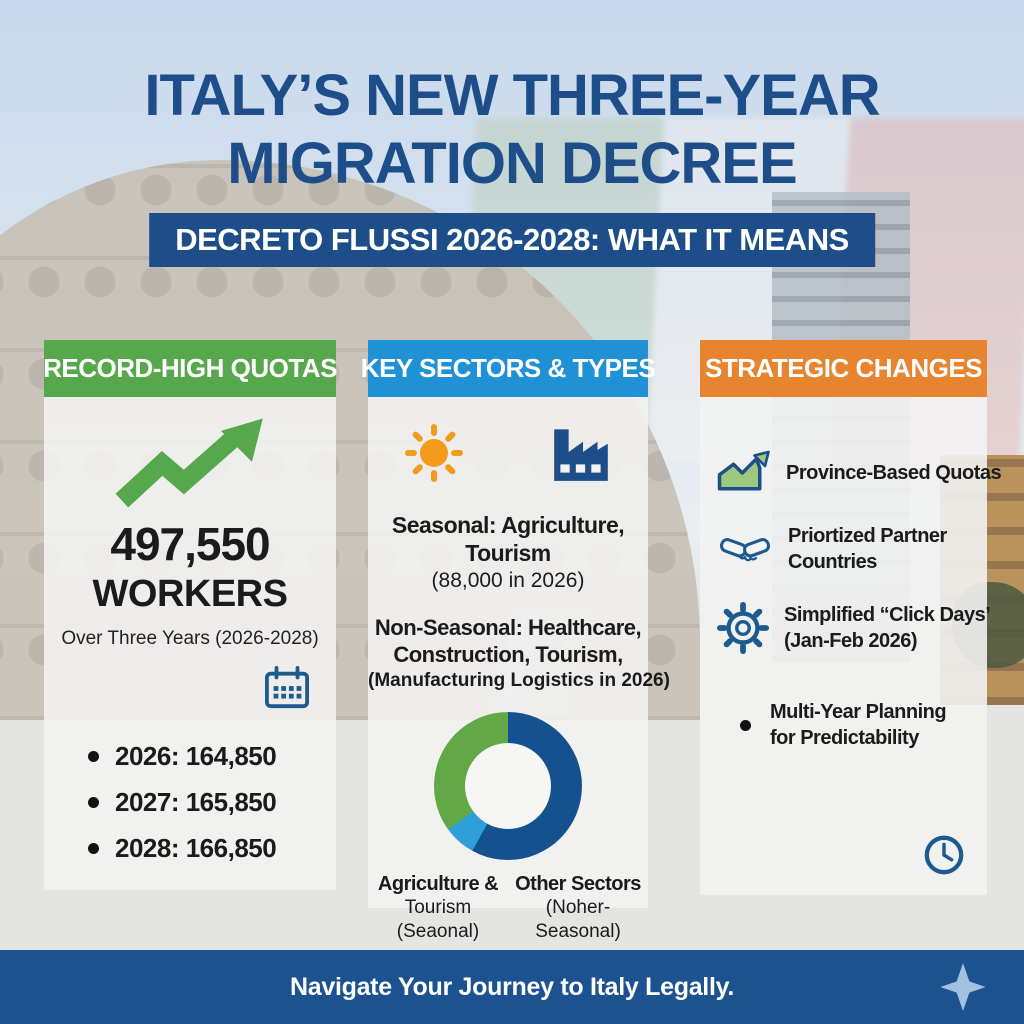 The height and width of the screenshot is (1024, 1024). I want to click on quotas-period: Over Three Years (2026-2028), so click(190, 638).